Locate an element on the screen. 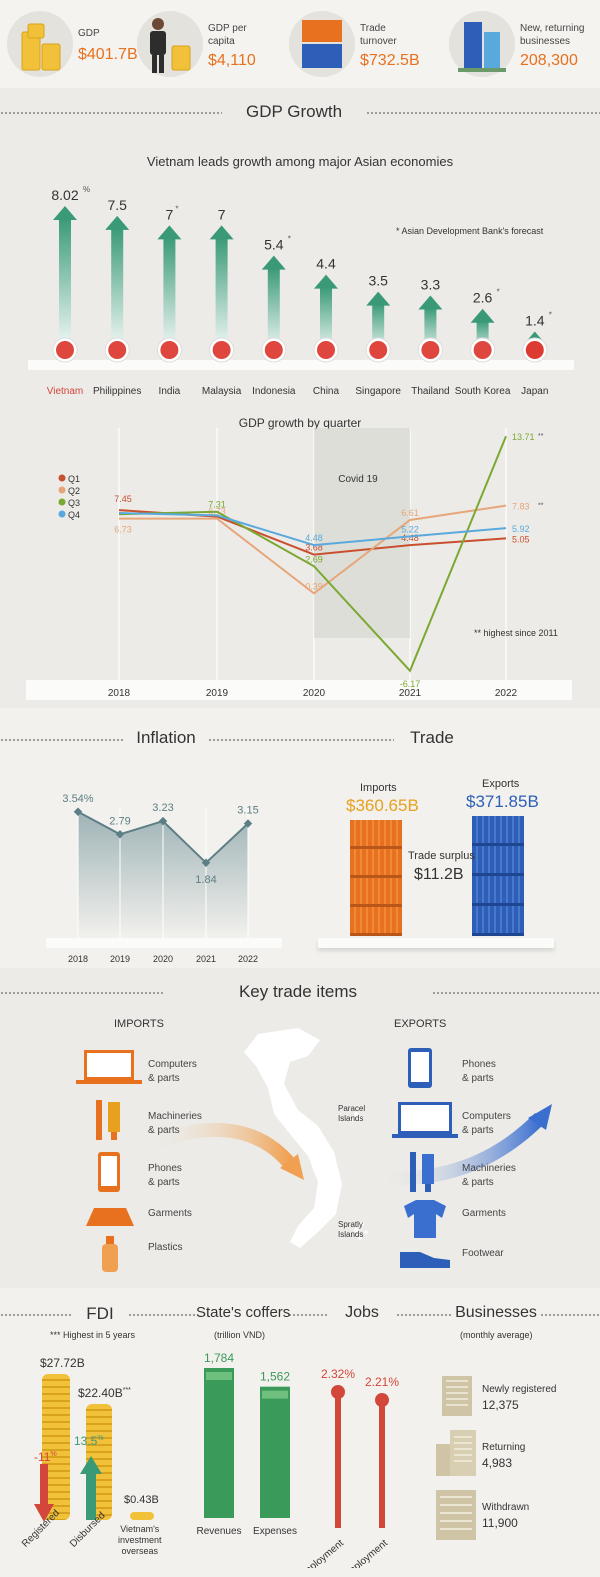 The image size is (600, 1577). data-label: 7.31 is located at coordinates (217, 505).